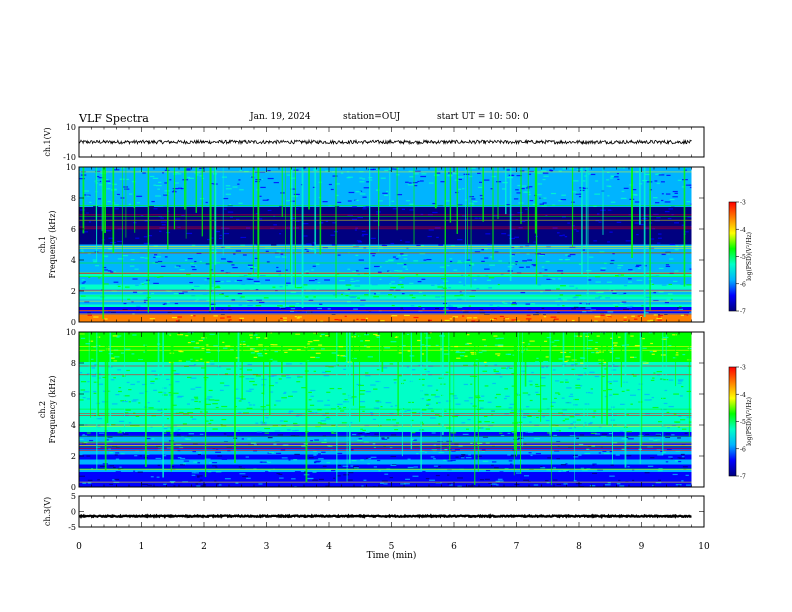 The height and width of the screenshot is (612, 792). I want to click on ch1-spectrogram-band, so click(385, 199).